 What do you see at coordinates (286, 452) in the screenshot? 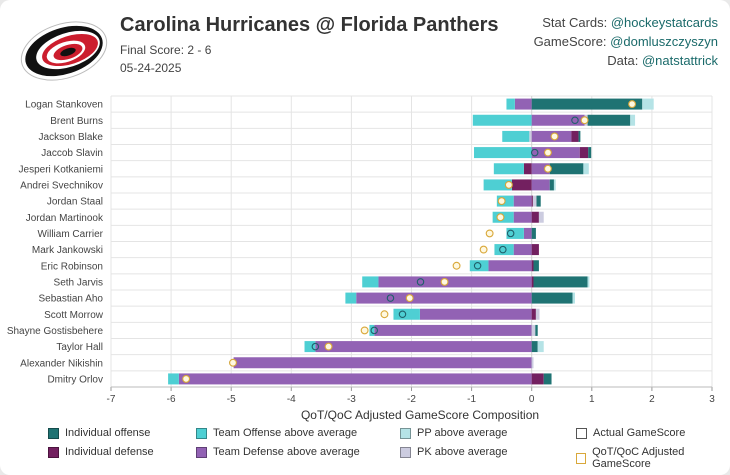
I see `legend-label: Team Defense above average` at bounding box center [286, 452].